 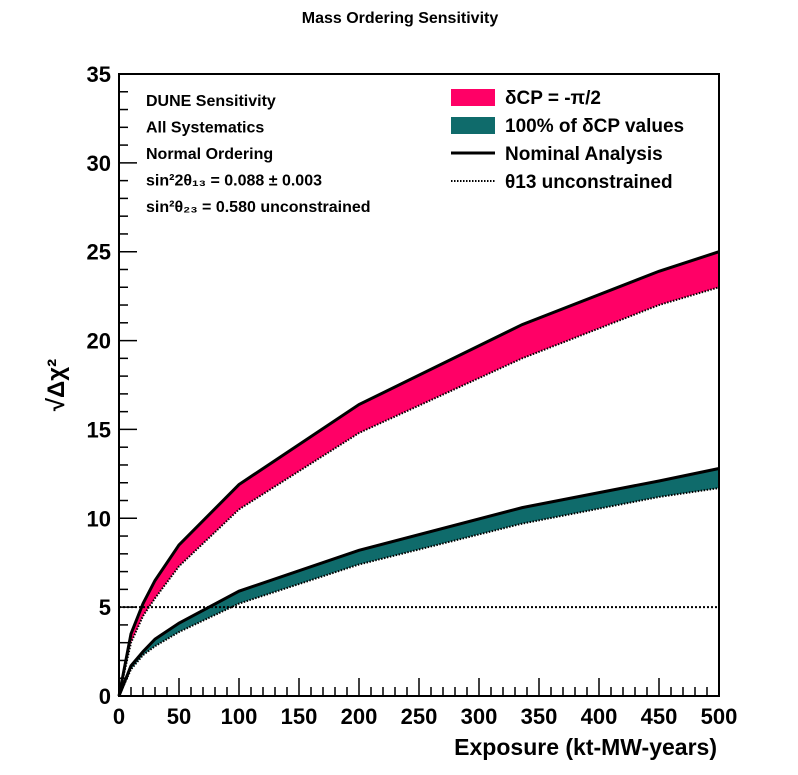 What do you see at coordinates (99, 518) in the screenshot?
I see `y-tick-label: 10` at bounding box center [99, 518].